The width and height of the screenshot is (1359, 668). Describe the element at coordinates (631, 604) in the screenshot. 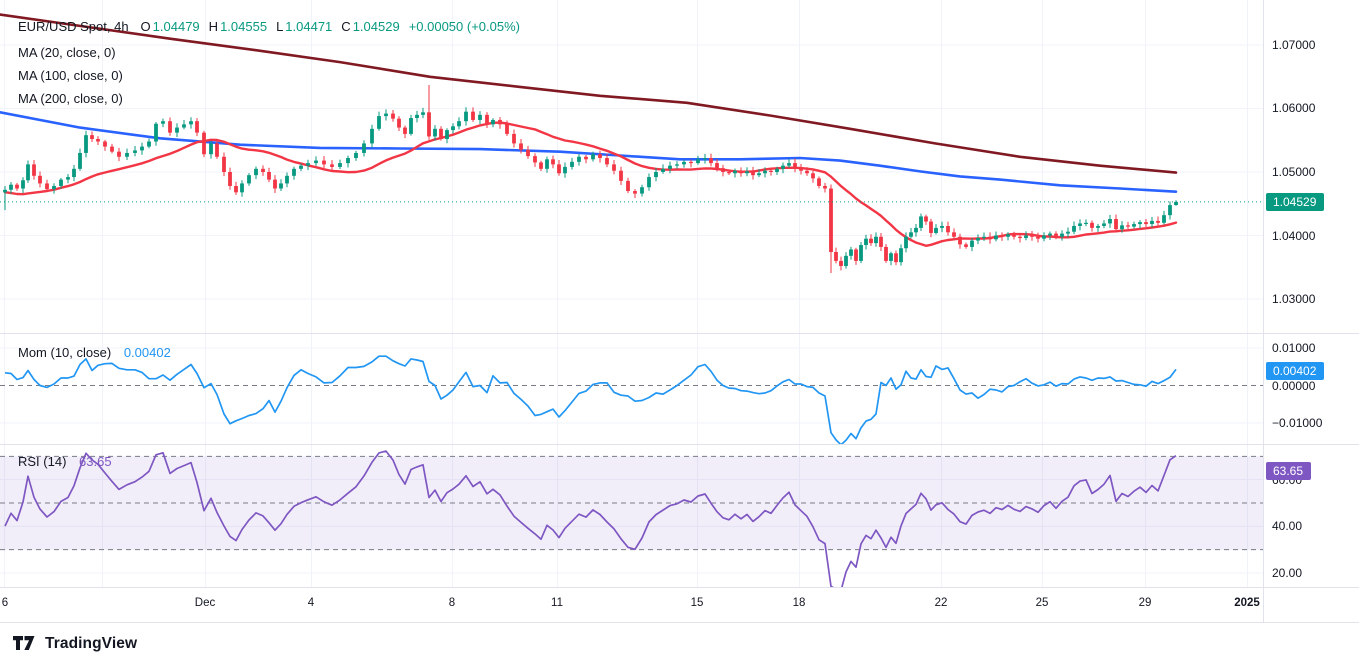

I see `time-scale` at that location.